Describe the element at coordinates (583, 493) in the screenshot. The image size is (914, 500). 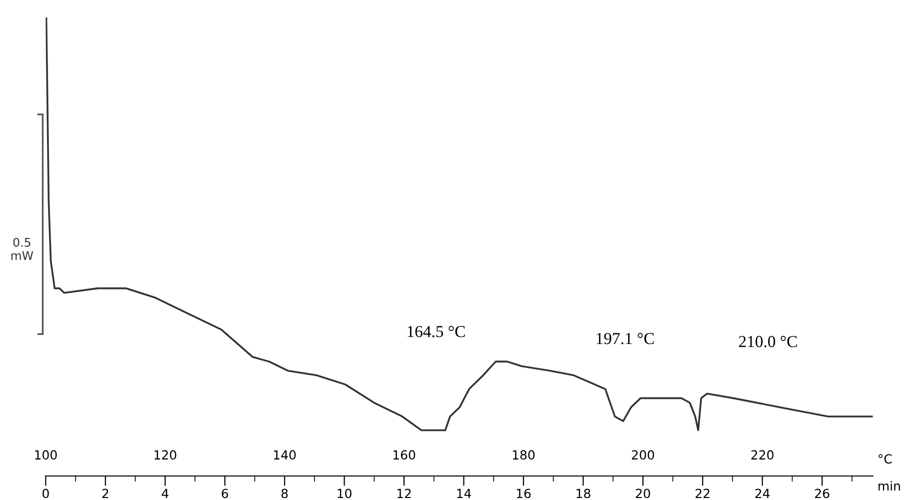
I see `x-tick-label: 18` at that location.